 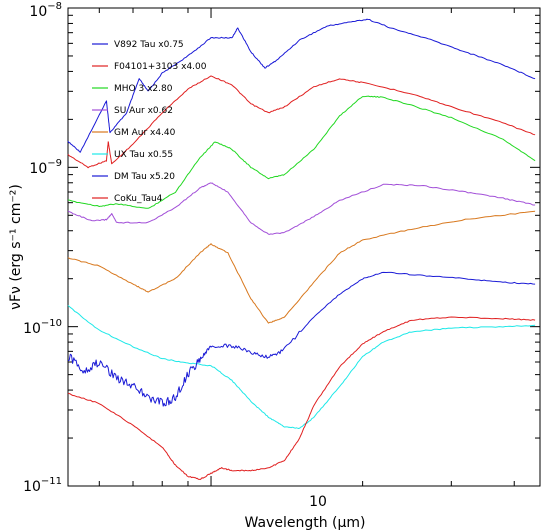 What do you see at coordinates (305, 523) in the screenshot?
I see `x-axis-label: Wavelength (μm)` at bounding box center [305, 523].